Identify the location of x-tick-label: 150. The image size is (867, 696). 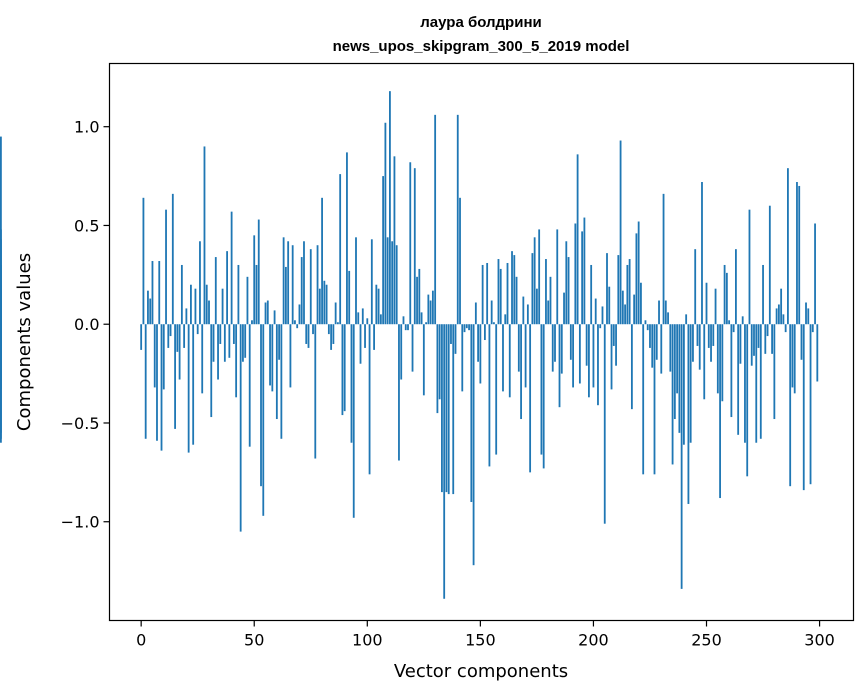
(480, 640).